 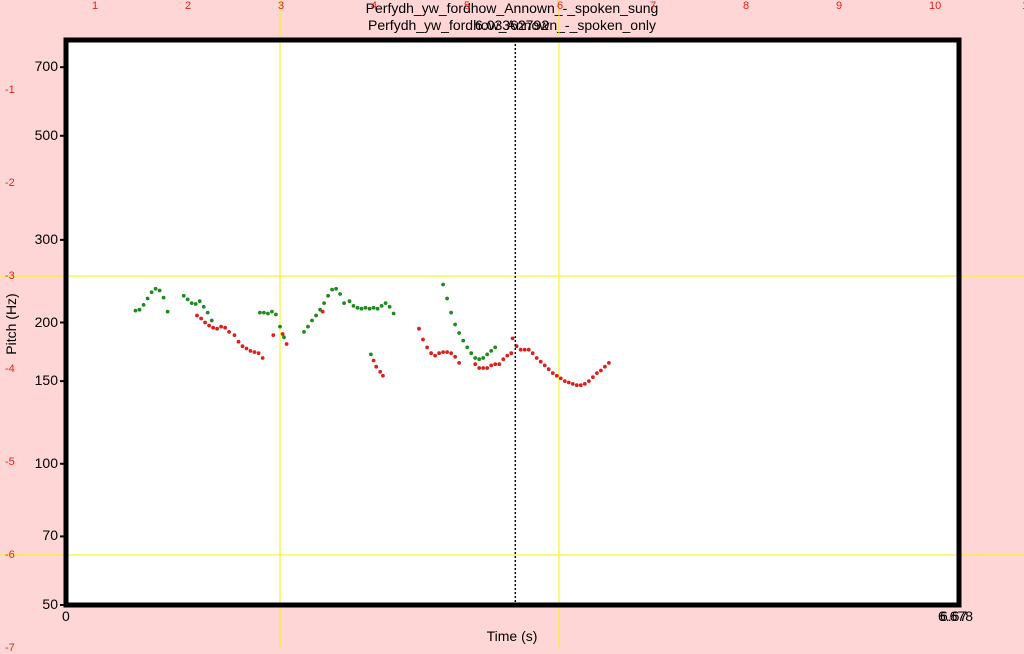 What do you see at coordinates (66, 616) in the screenshot?
I see `x-tick-label-start: 0` at bounding box center [66, 616].